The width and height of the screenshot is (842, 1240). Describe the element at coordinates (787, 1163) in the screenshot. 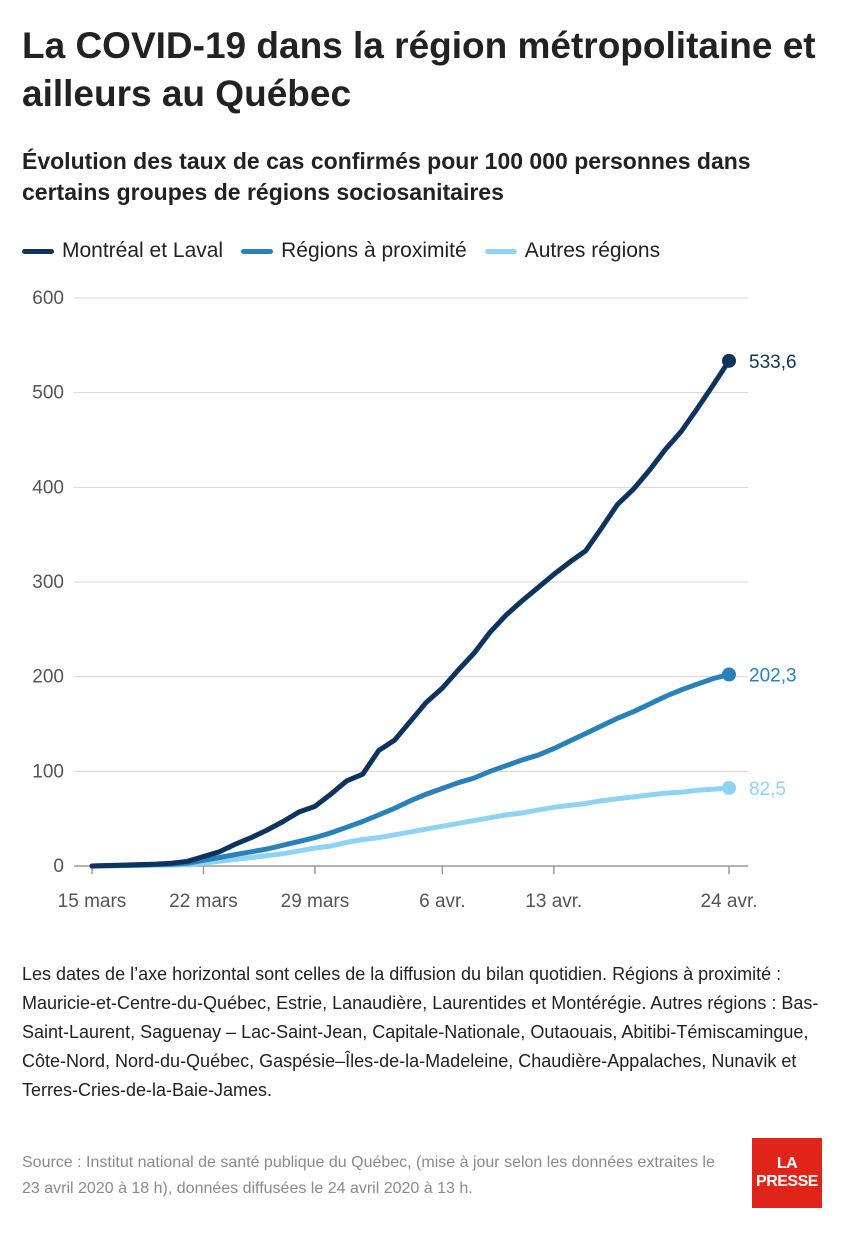

I see `logo-line-1: LA` at that location.